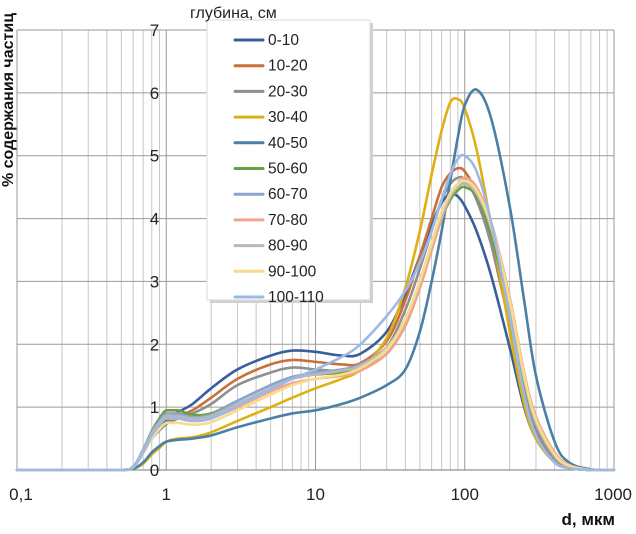  What do you see at coordinates (296, 297) in the screenshot?
I see `legend-label: 100-110` at bounding box center [296, 297].